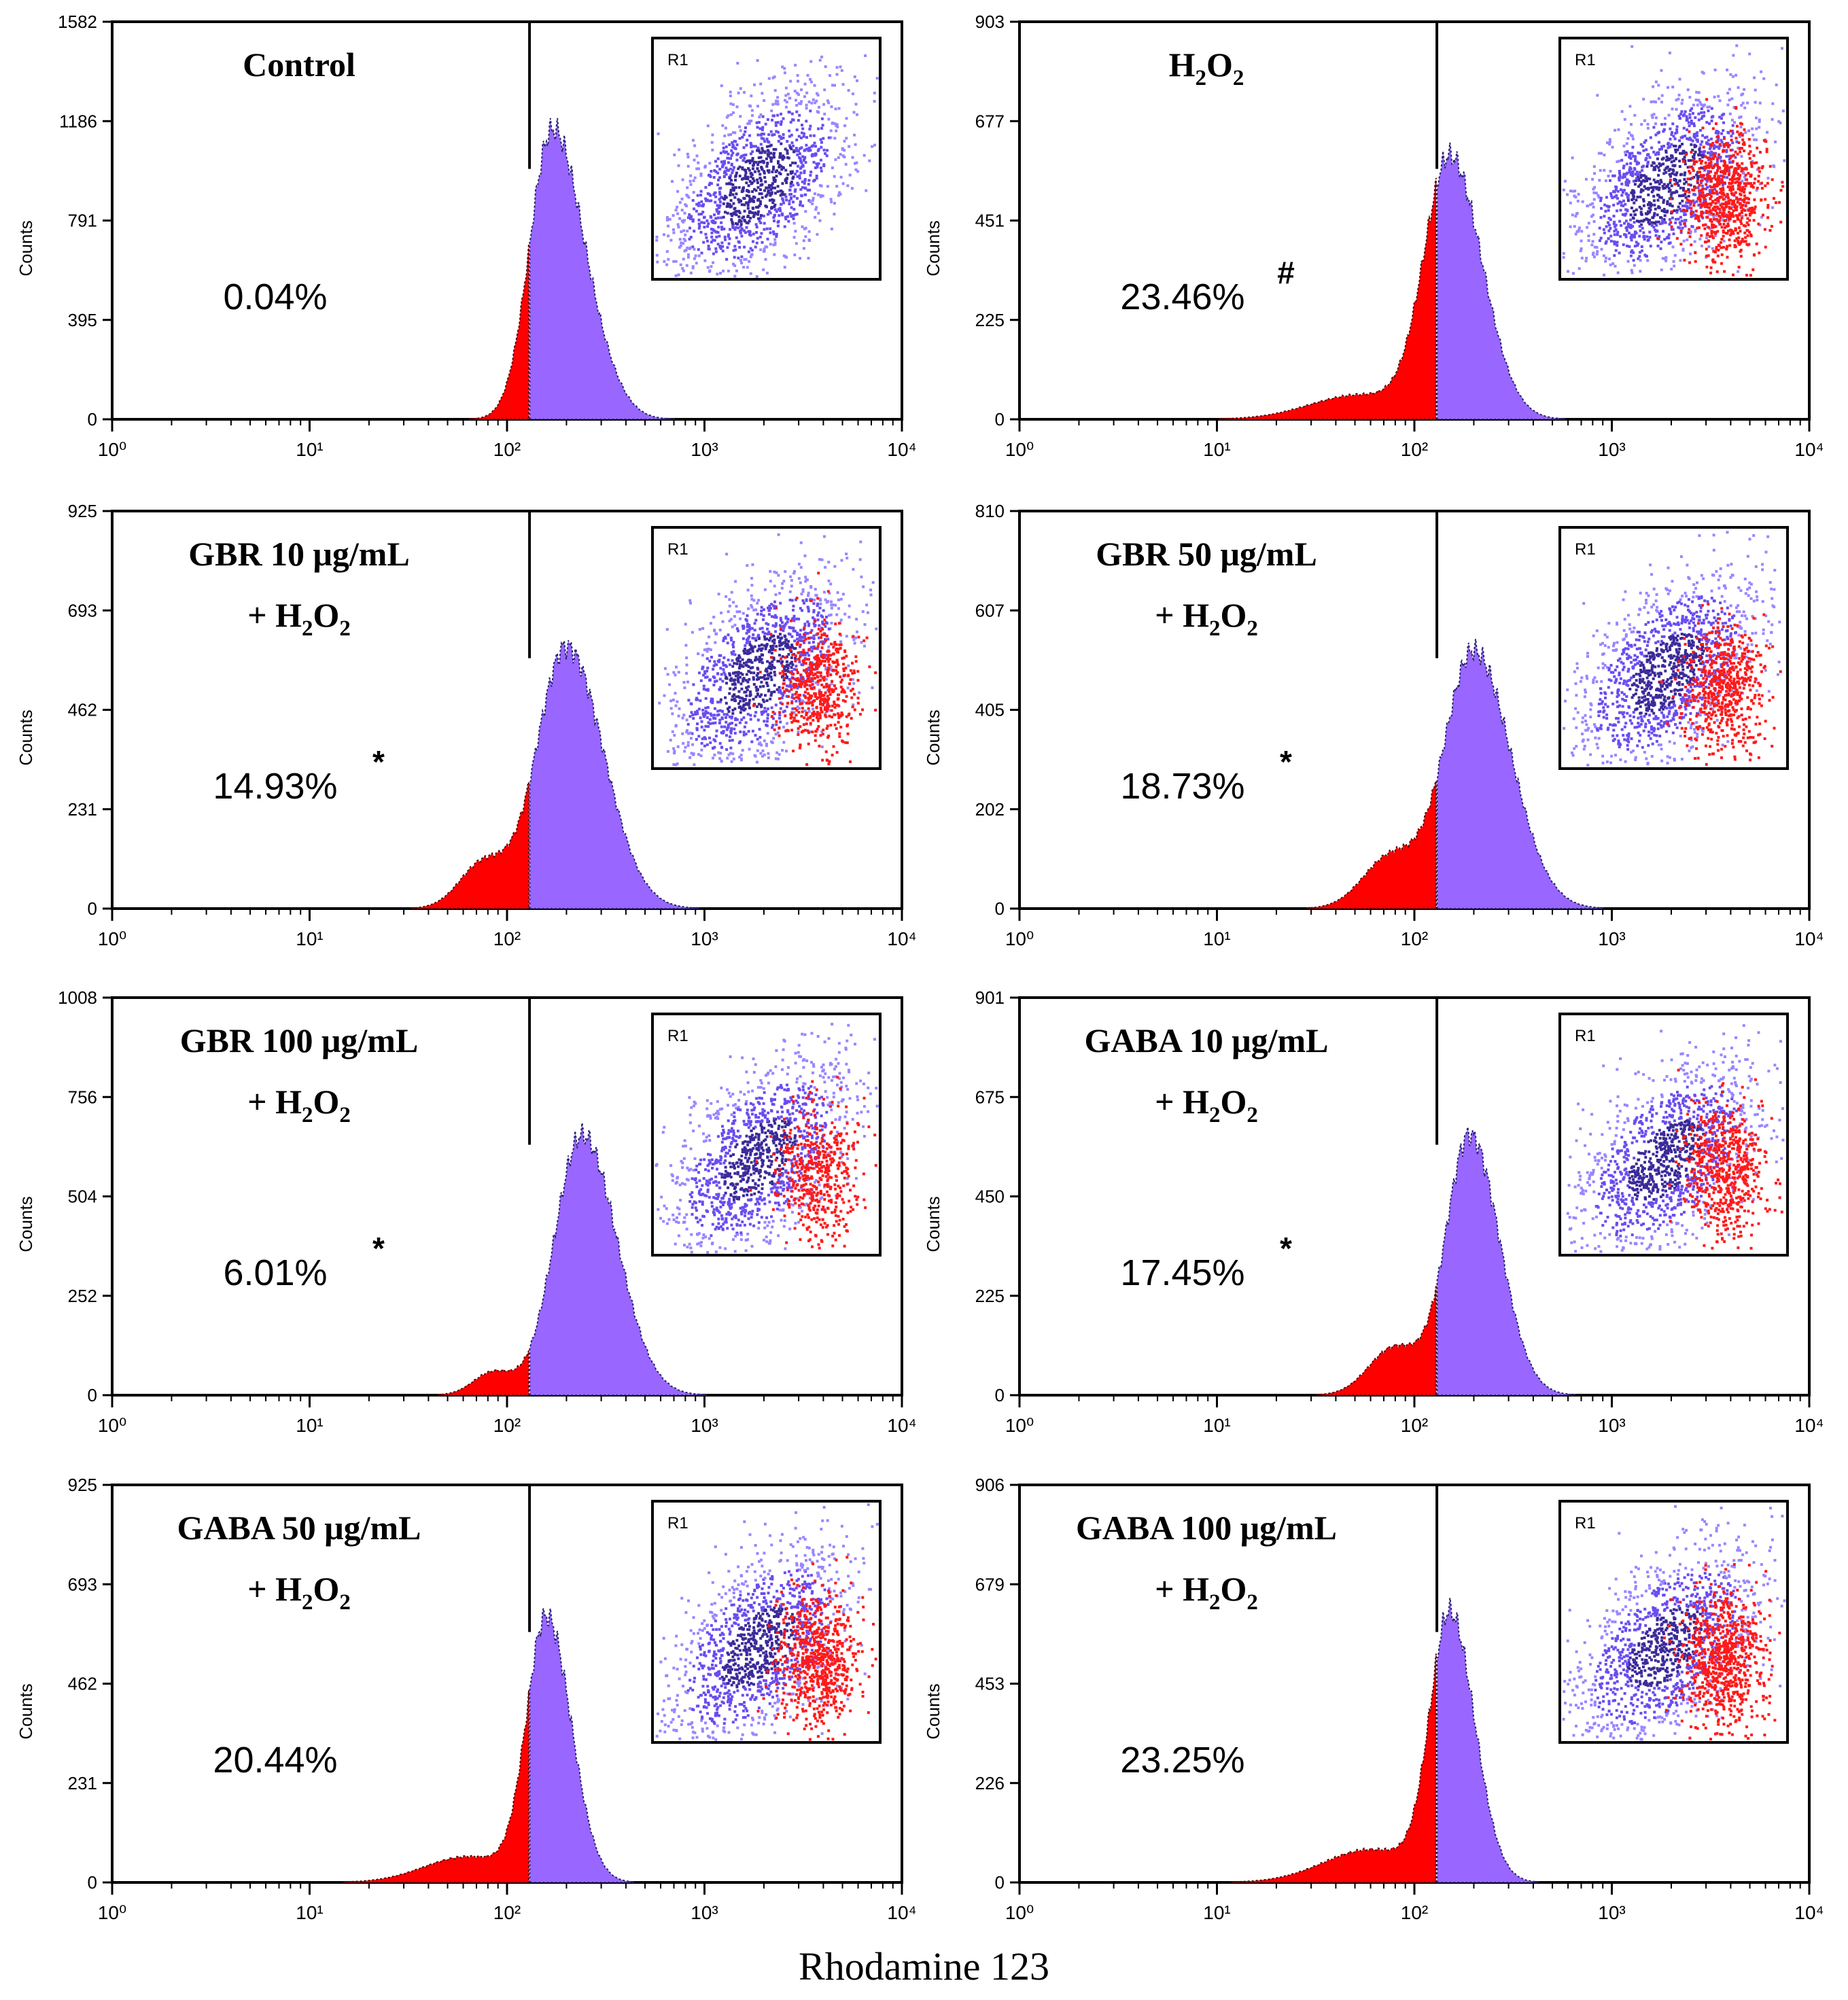 The height and width of the screenshot is (2000, 1848). Describe the element at coordinates (112, 939) in the screenshot. I see `x-tick-label: 10⁰` at that location.